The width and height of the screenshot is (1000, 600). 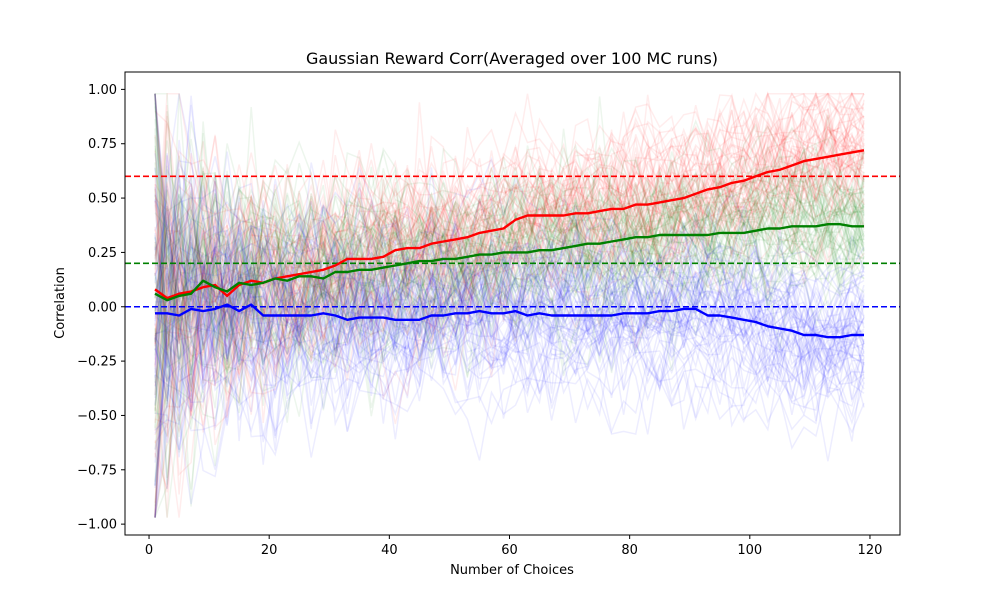 I want to click on x-tick-label: 0, so click(x=149, y=550).